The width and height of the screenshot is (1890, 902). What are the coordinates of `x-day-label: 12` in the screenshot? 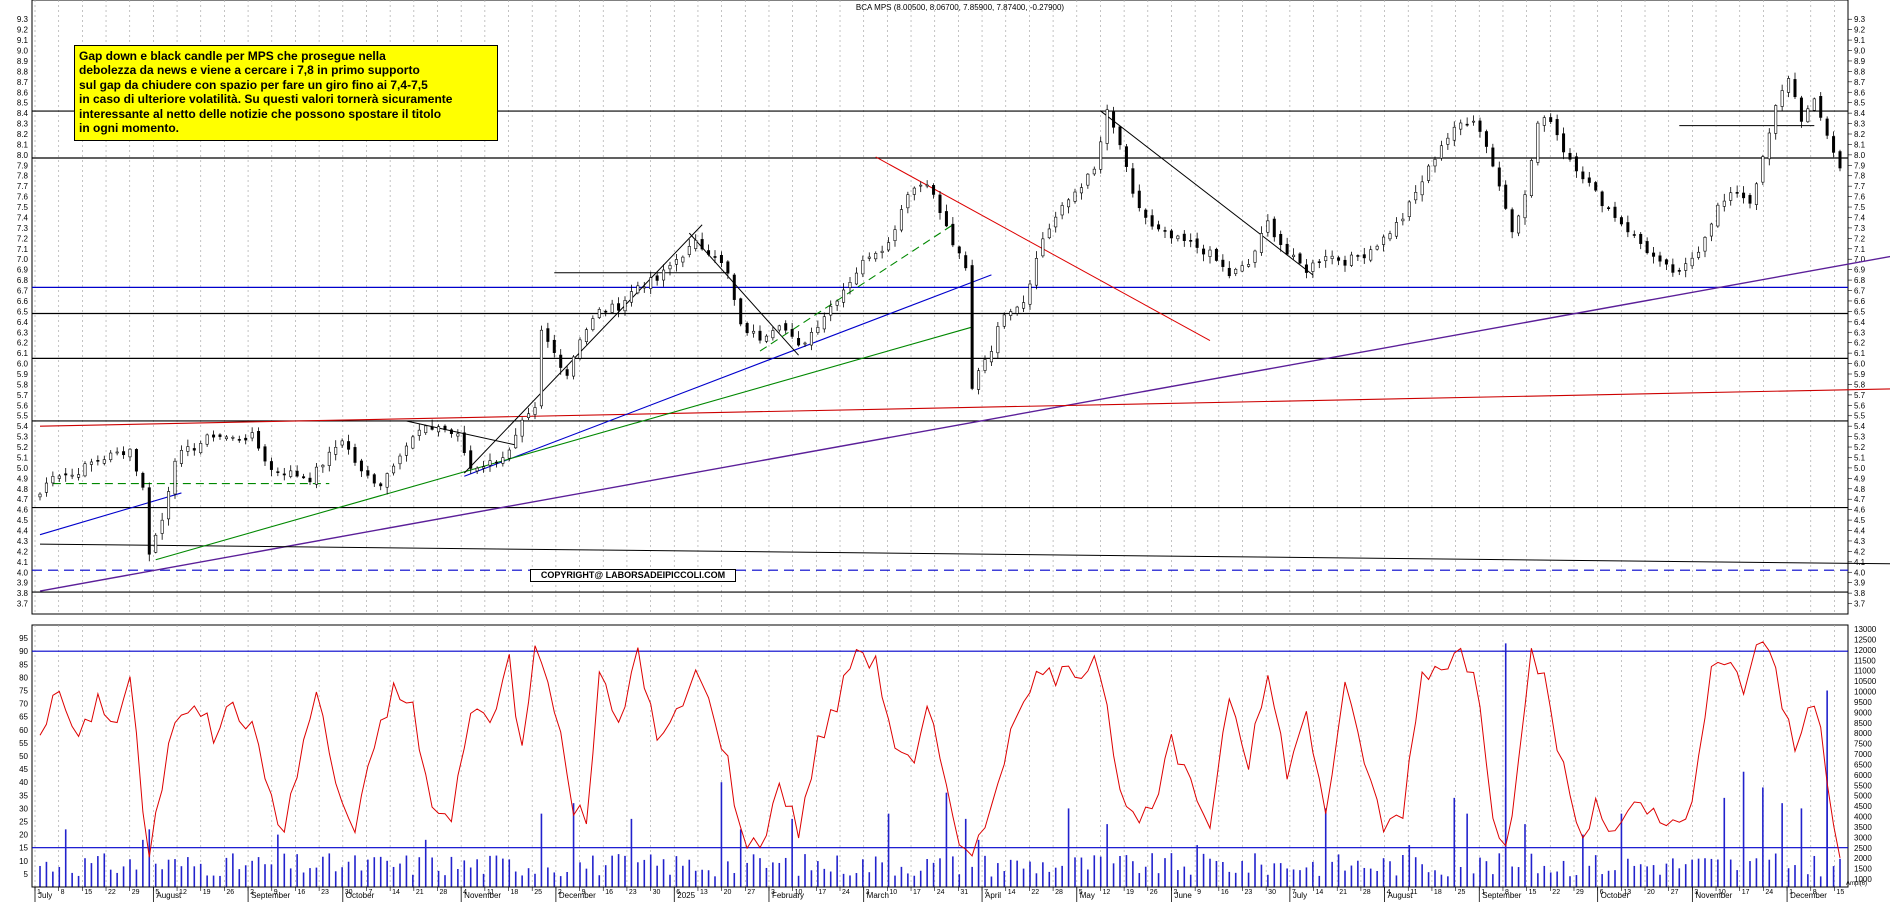 It's located at (1106, 892).